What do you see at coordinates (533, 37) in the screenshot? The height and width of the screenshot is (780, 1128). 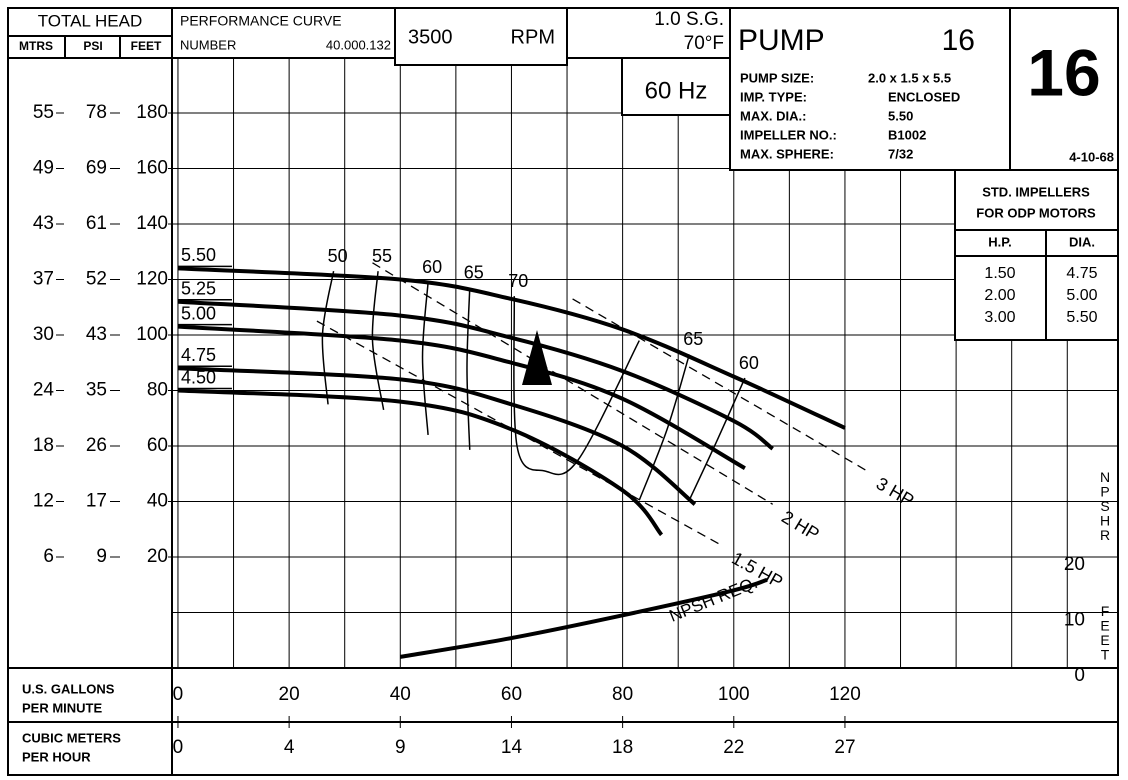 I see `rpm-unit: RPM` at bounding box center [533, 37].